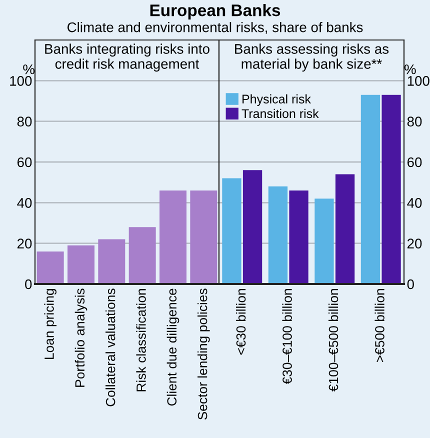 This screenshot has height=438, width=430. I want to click on y-tick-label: 20, so click(24, 243).